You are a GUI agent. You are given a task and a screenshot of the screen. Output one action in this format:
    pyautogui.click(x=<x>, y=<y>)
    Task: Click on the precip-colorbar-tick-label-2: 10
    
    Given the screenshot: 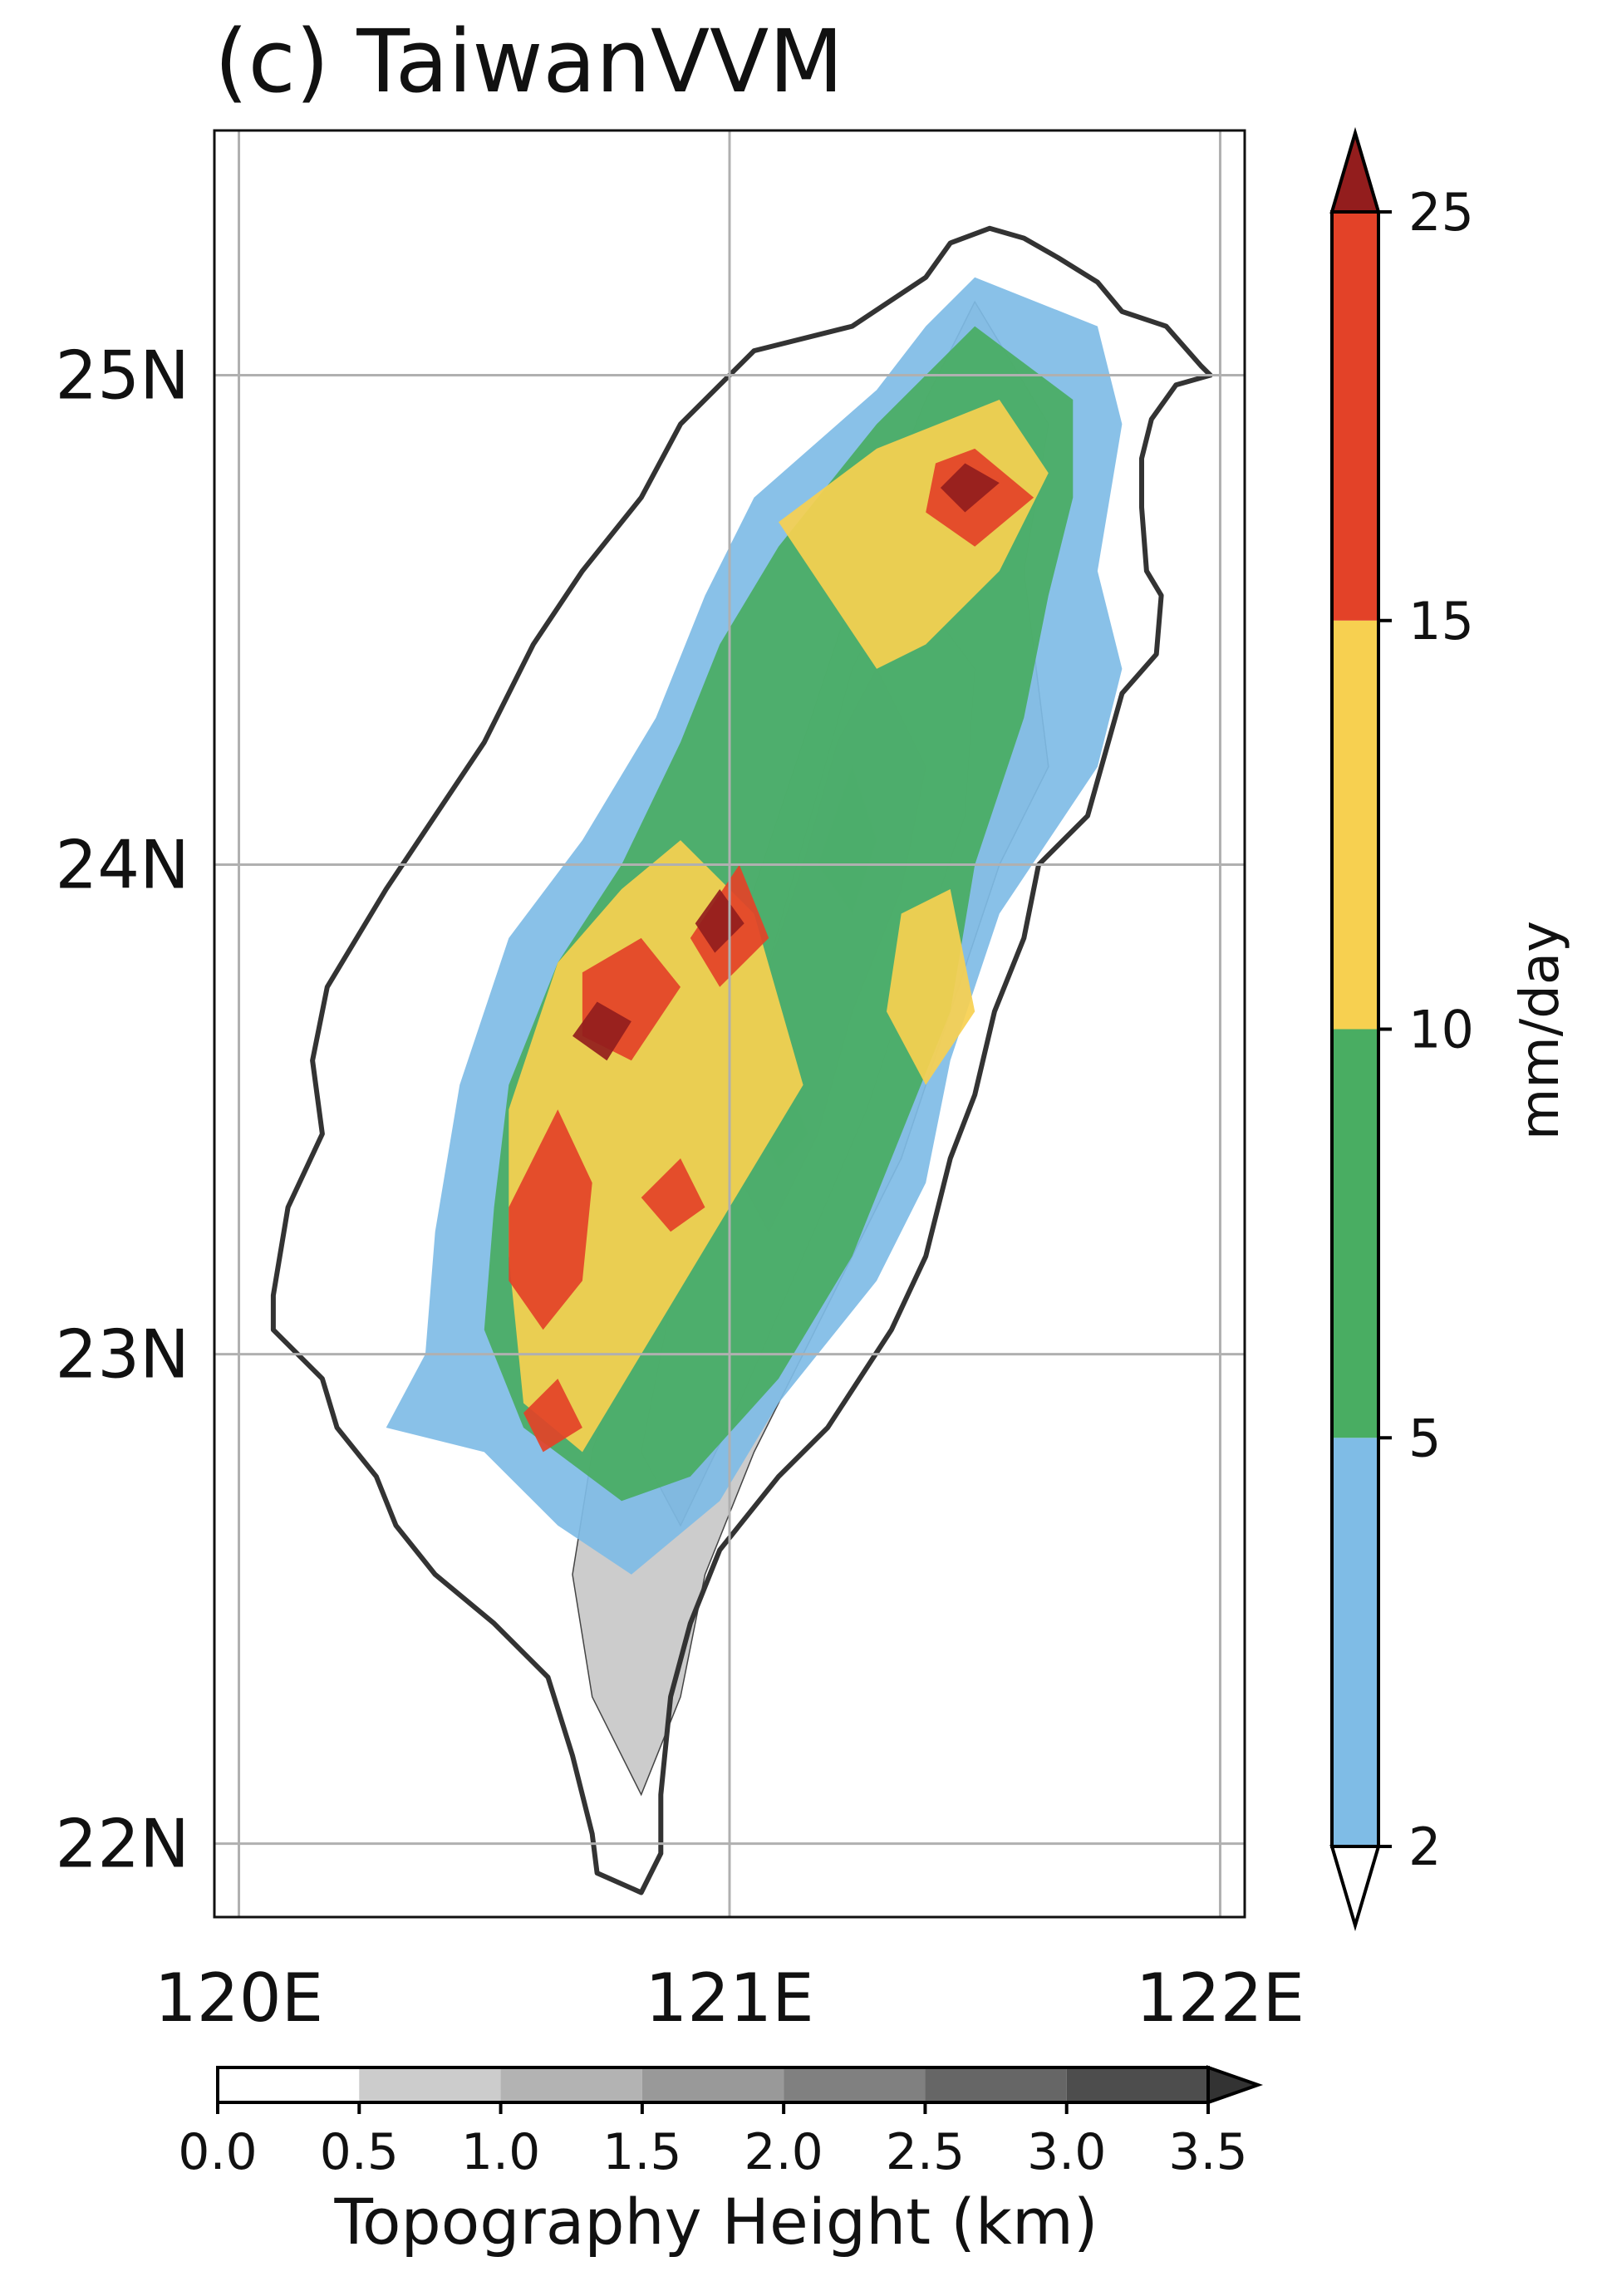 What is the action you would take?
    pyautogui.click(x=1441, y=1030)
    